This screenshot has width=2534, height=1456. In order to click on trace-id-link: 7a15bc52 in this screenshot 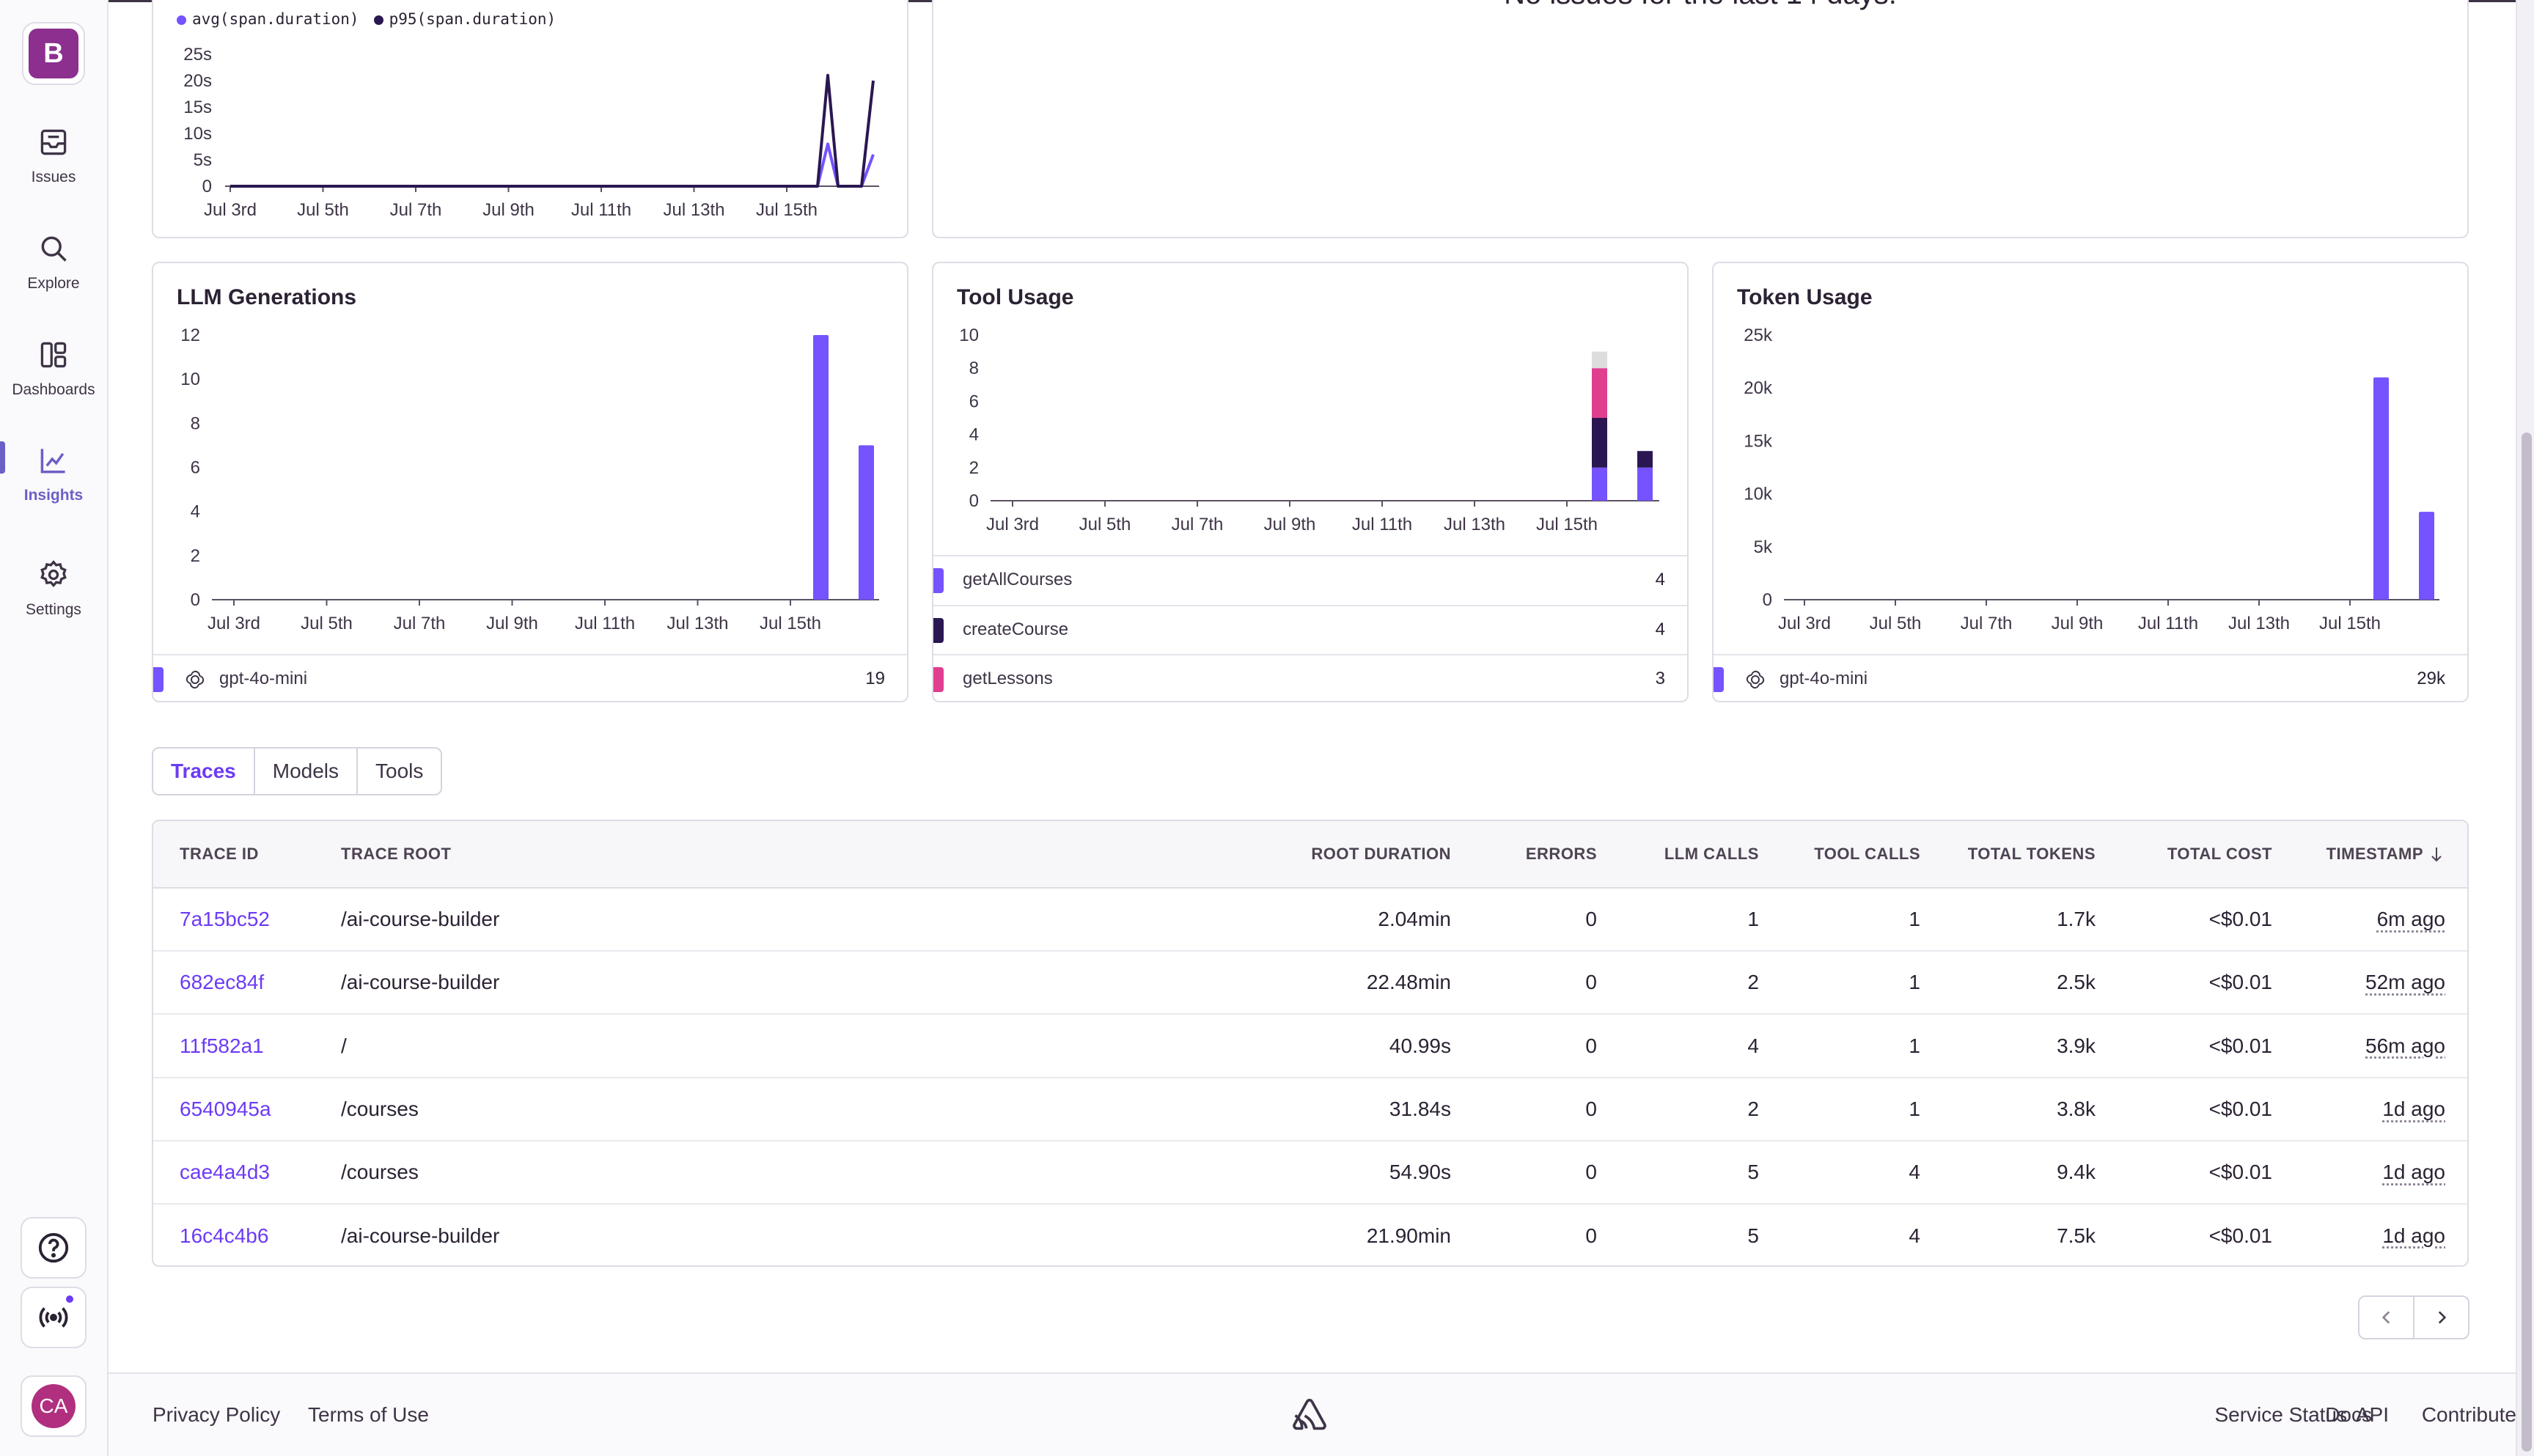, I will do `click(225, 919)`.